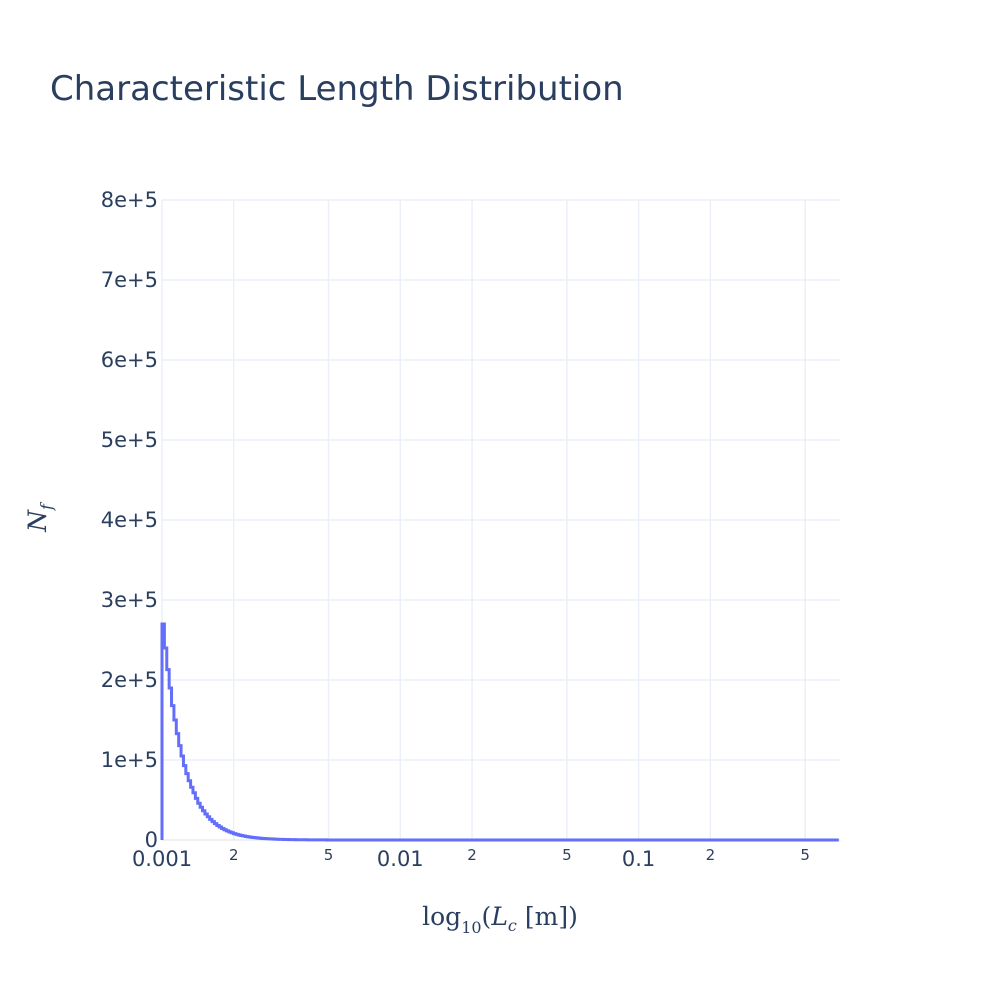 This screenshot has width=1000, height=1000. What do you see at coordinates (151, 840) in the screenshot?
I see `y-tick-label: 0` at bounding box center [151, 840].